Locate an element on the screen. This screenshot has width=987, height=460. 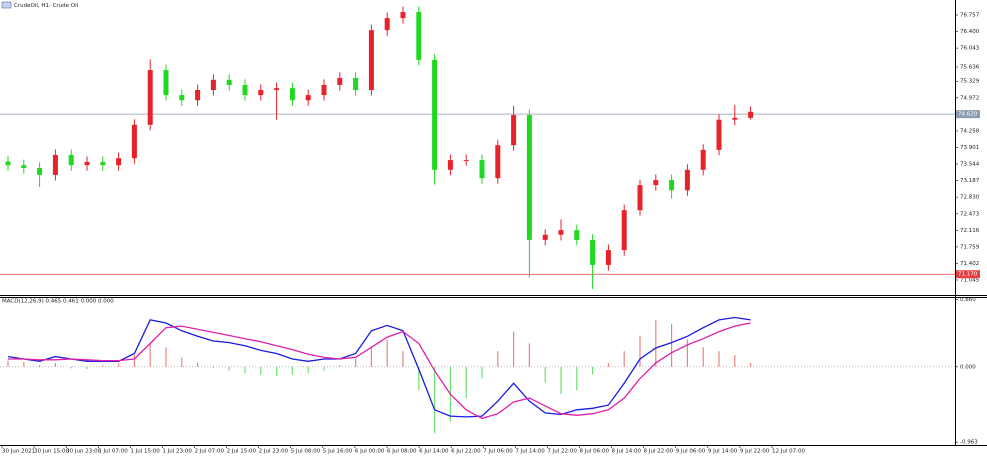
time-label: 6 Jul 00:00 is located at coordinates (370, 452).